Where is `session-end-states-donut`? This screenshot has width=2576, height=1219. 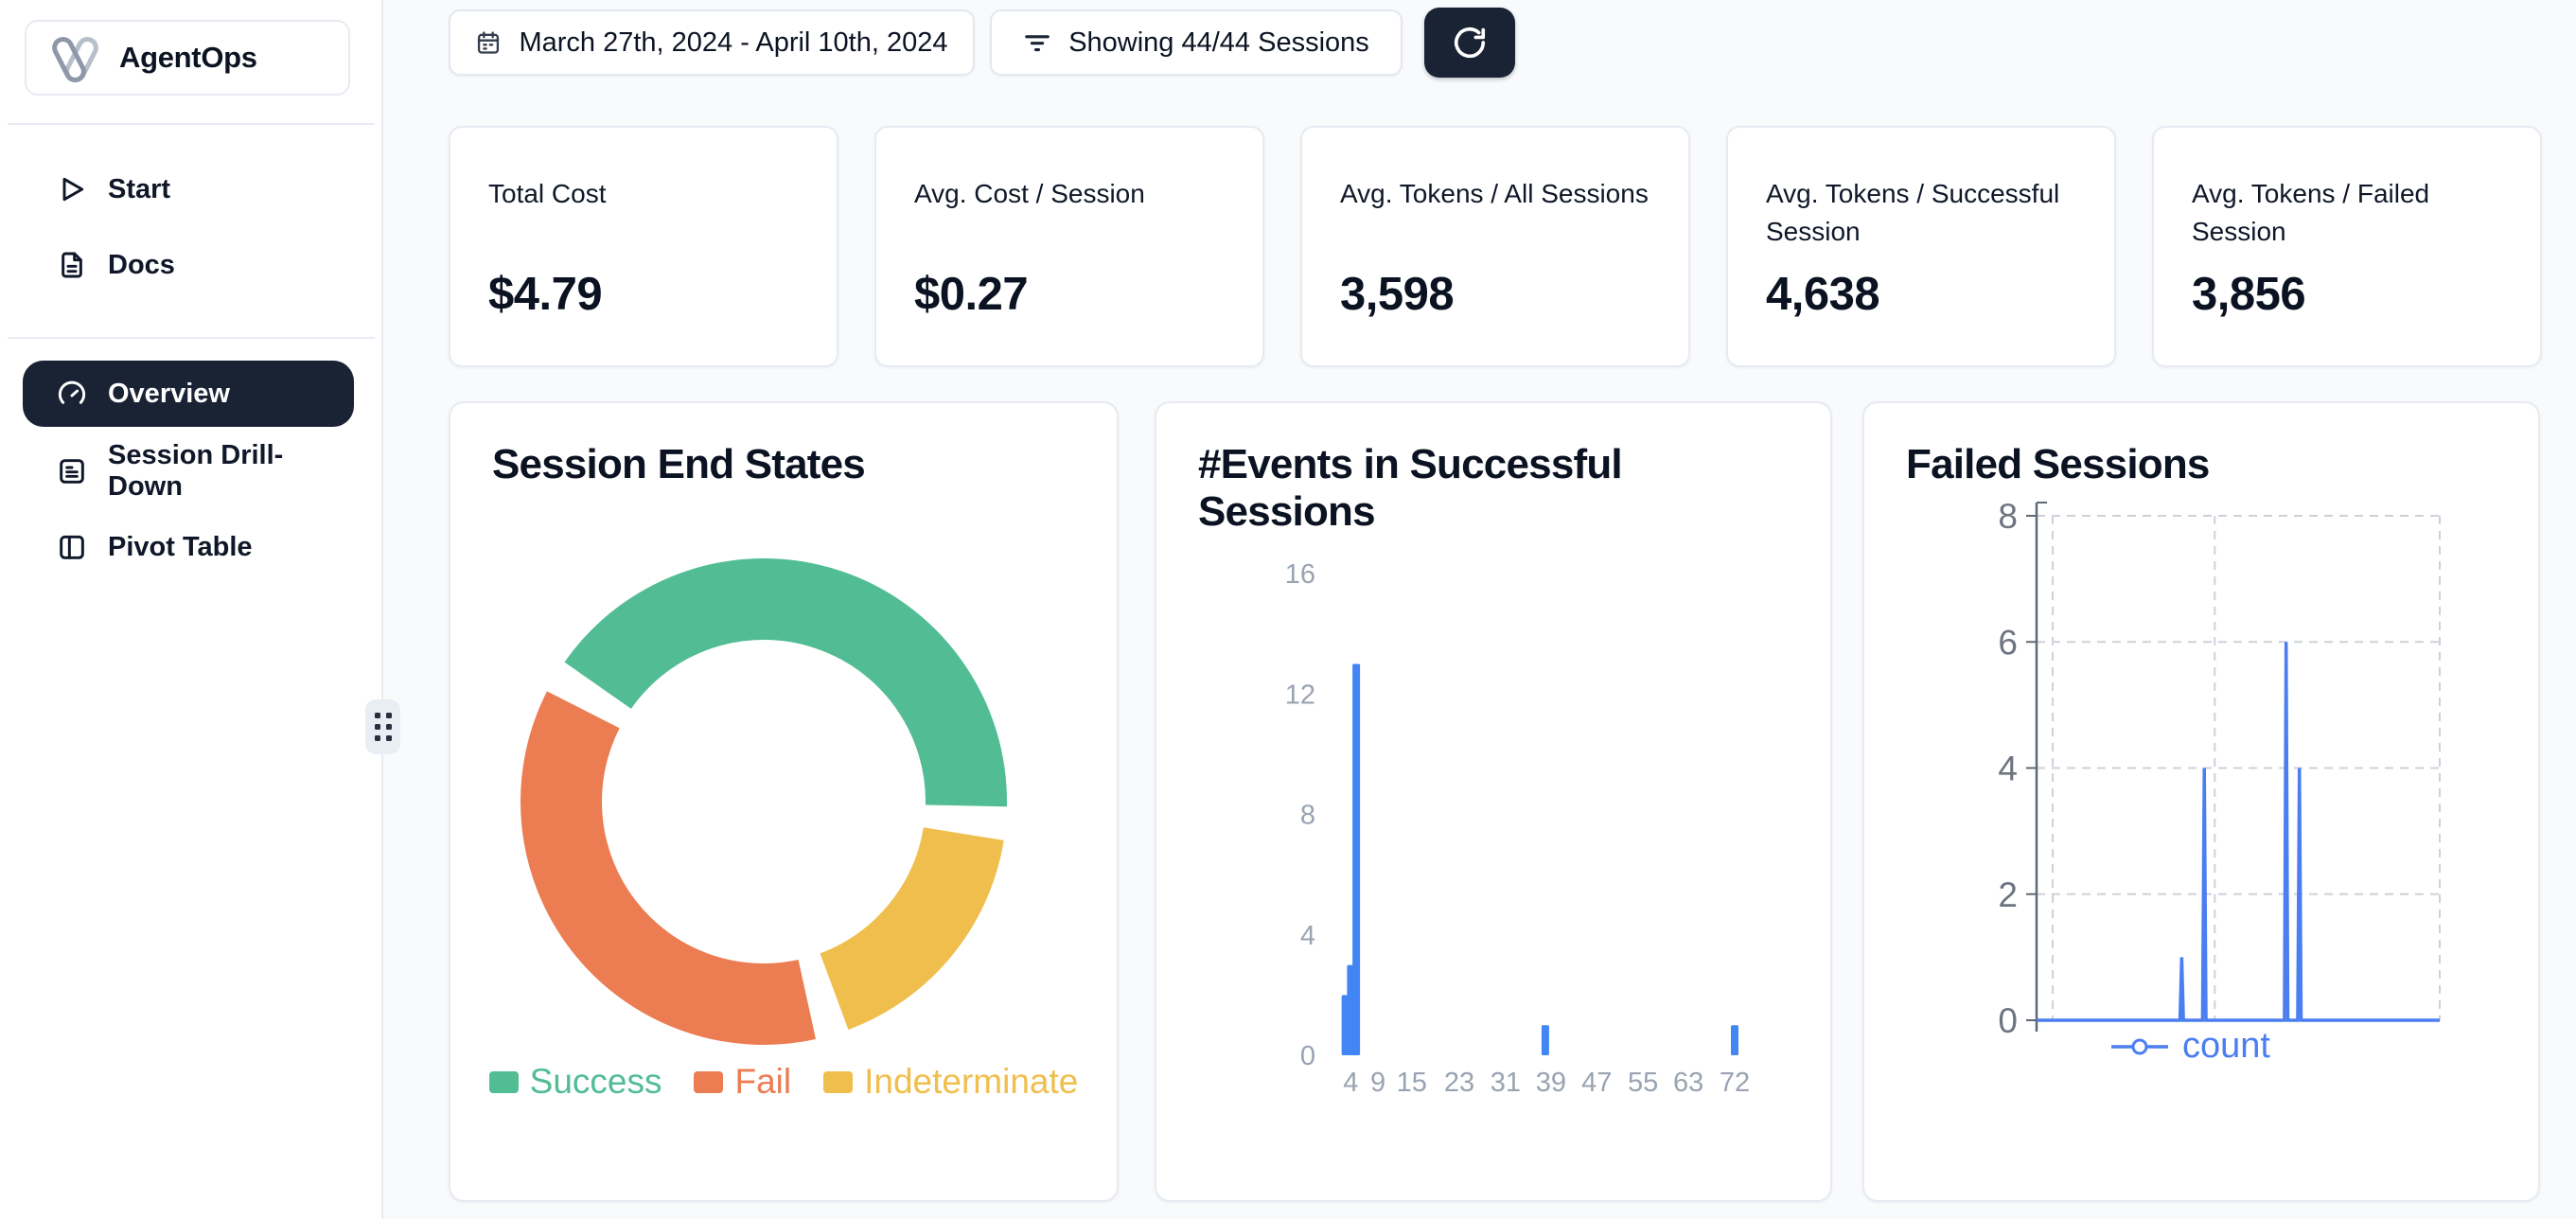 session-end-states-donut is located at coordinates (763, 801).